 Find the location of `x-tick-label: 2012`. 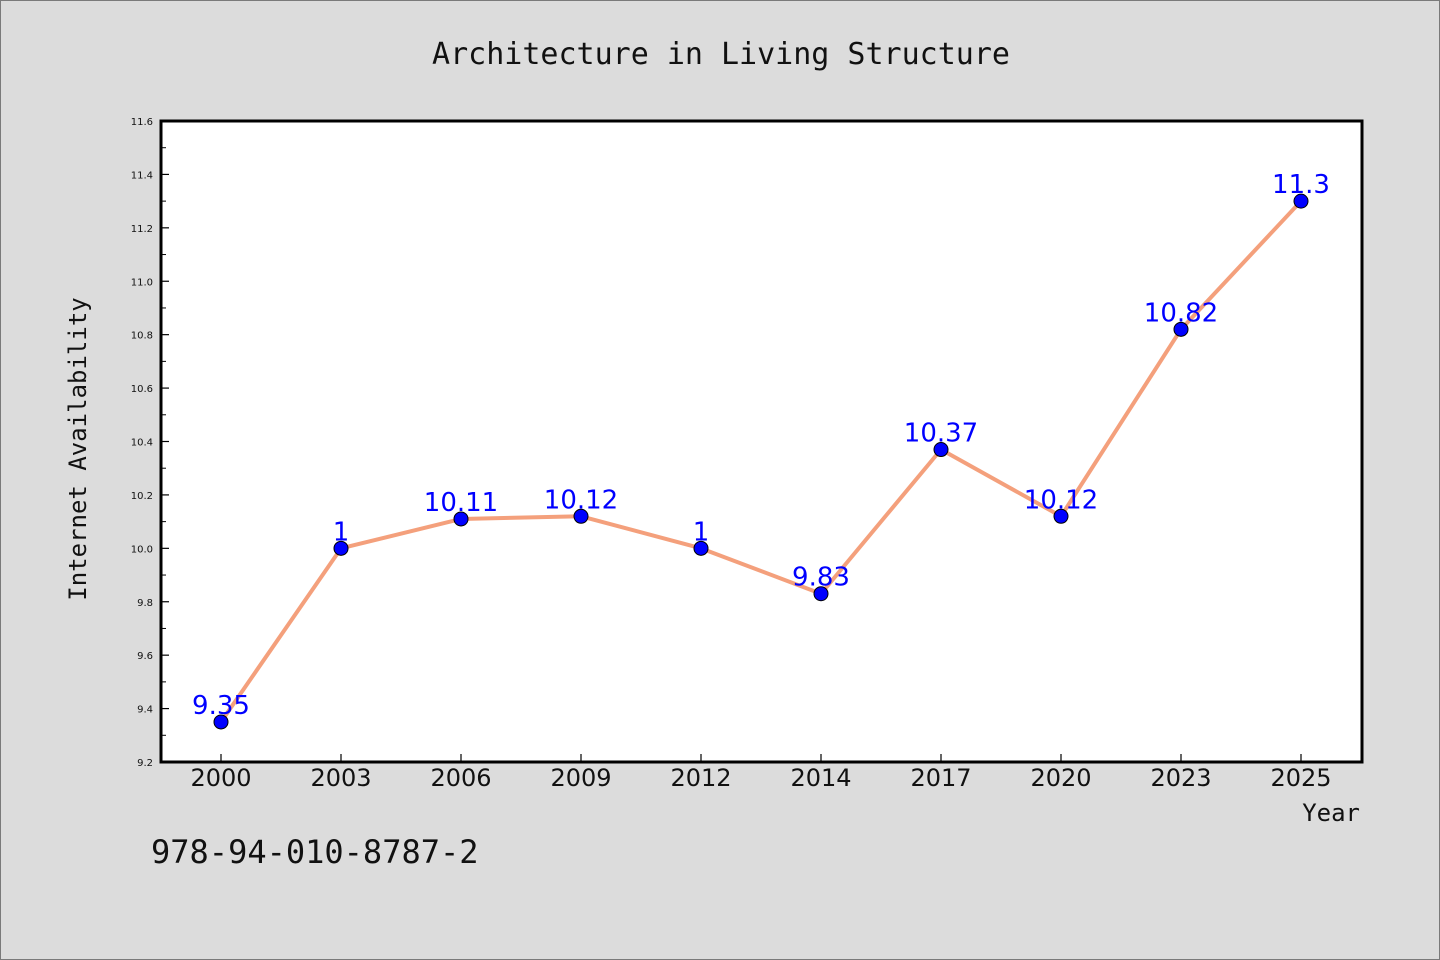

x-tick-label: 2012 is located at coordinates (700, 778).